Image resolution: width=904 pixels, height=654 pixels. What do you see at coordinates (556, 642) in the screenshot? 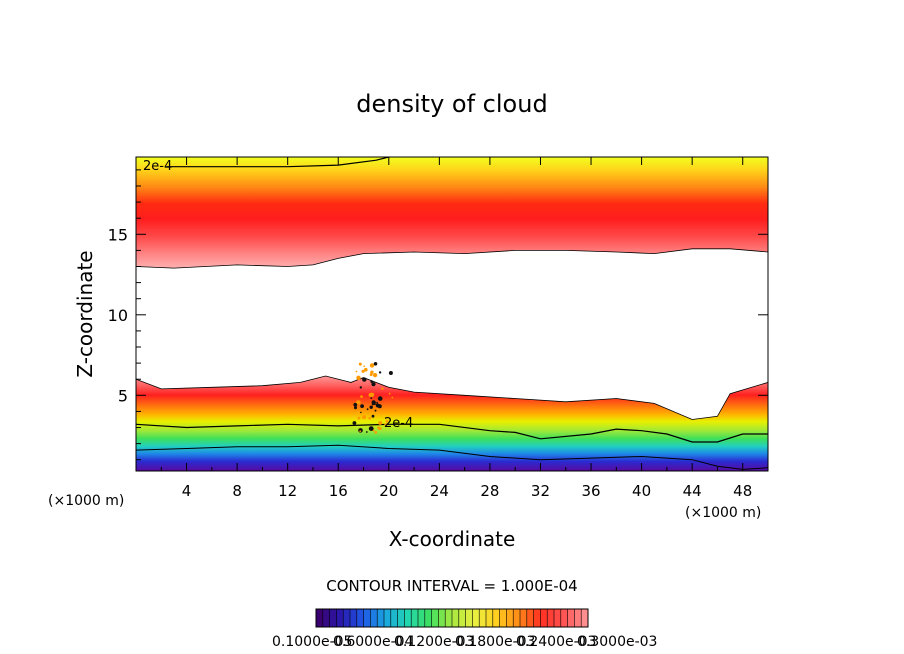
I see `colorbar-label: 0.2400e-03` at bounding box center [556, 642].